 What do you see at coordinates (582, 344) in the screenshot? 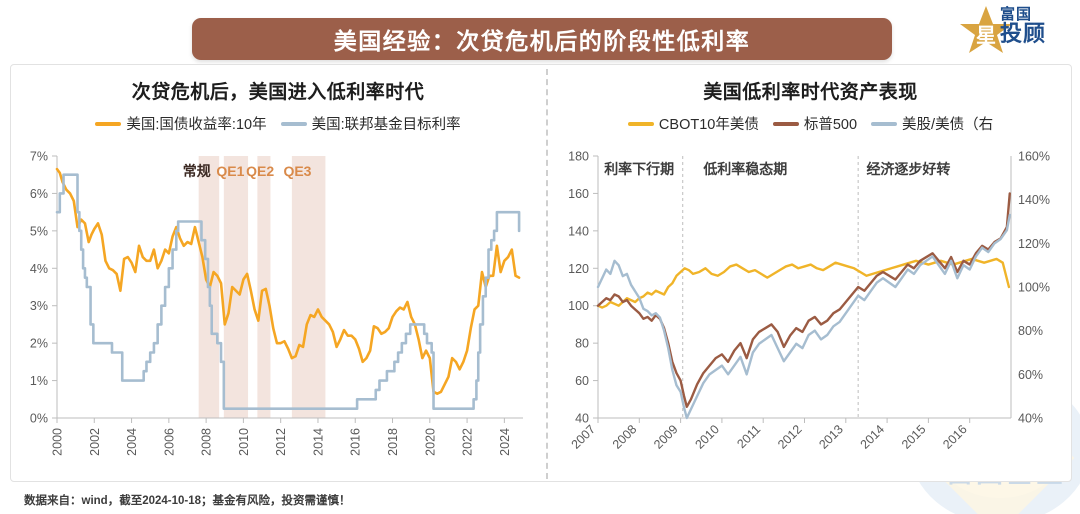
I see `y-tick-label: 80` at bounding box center [582, 344].